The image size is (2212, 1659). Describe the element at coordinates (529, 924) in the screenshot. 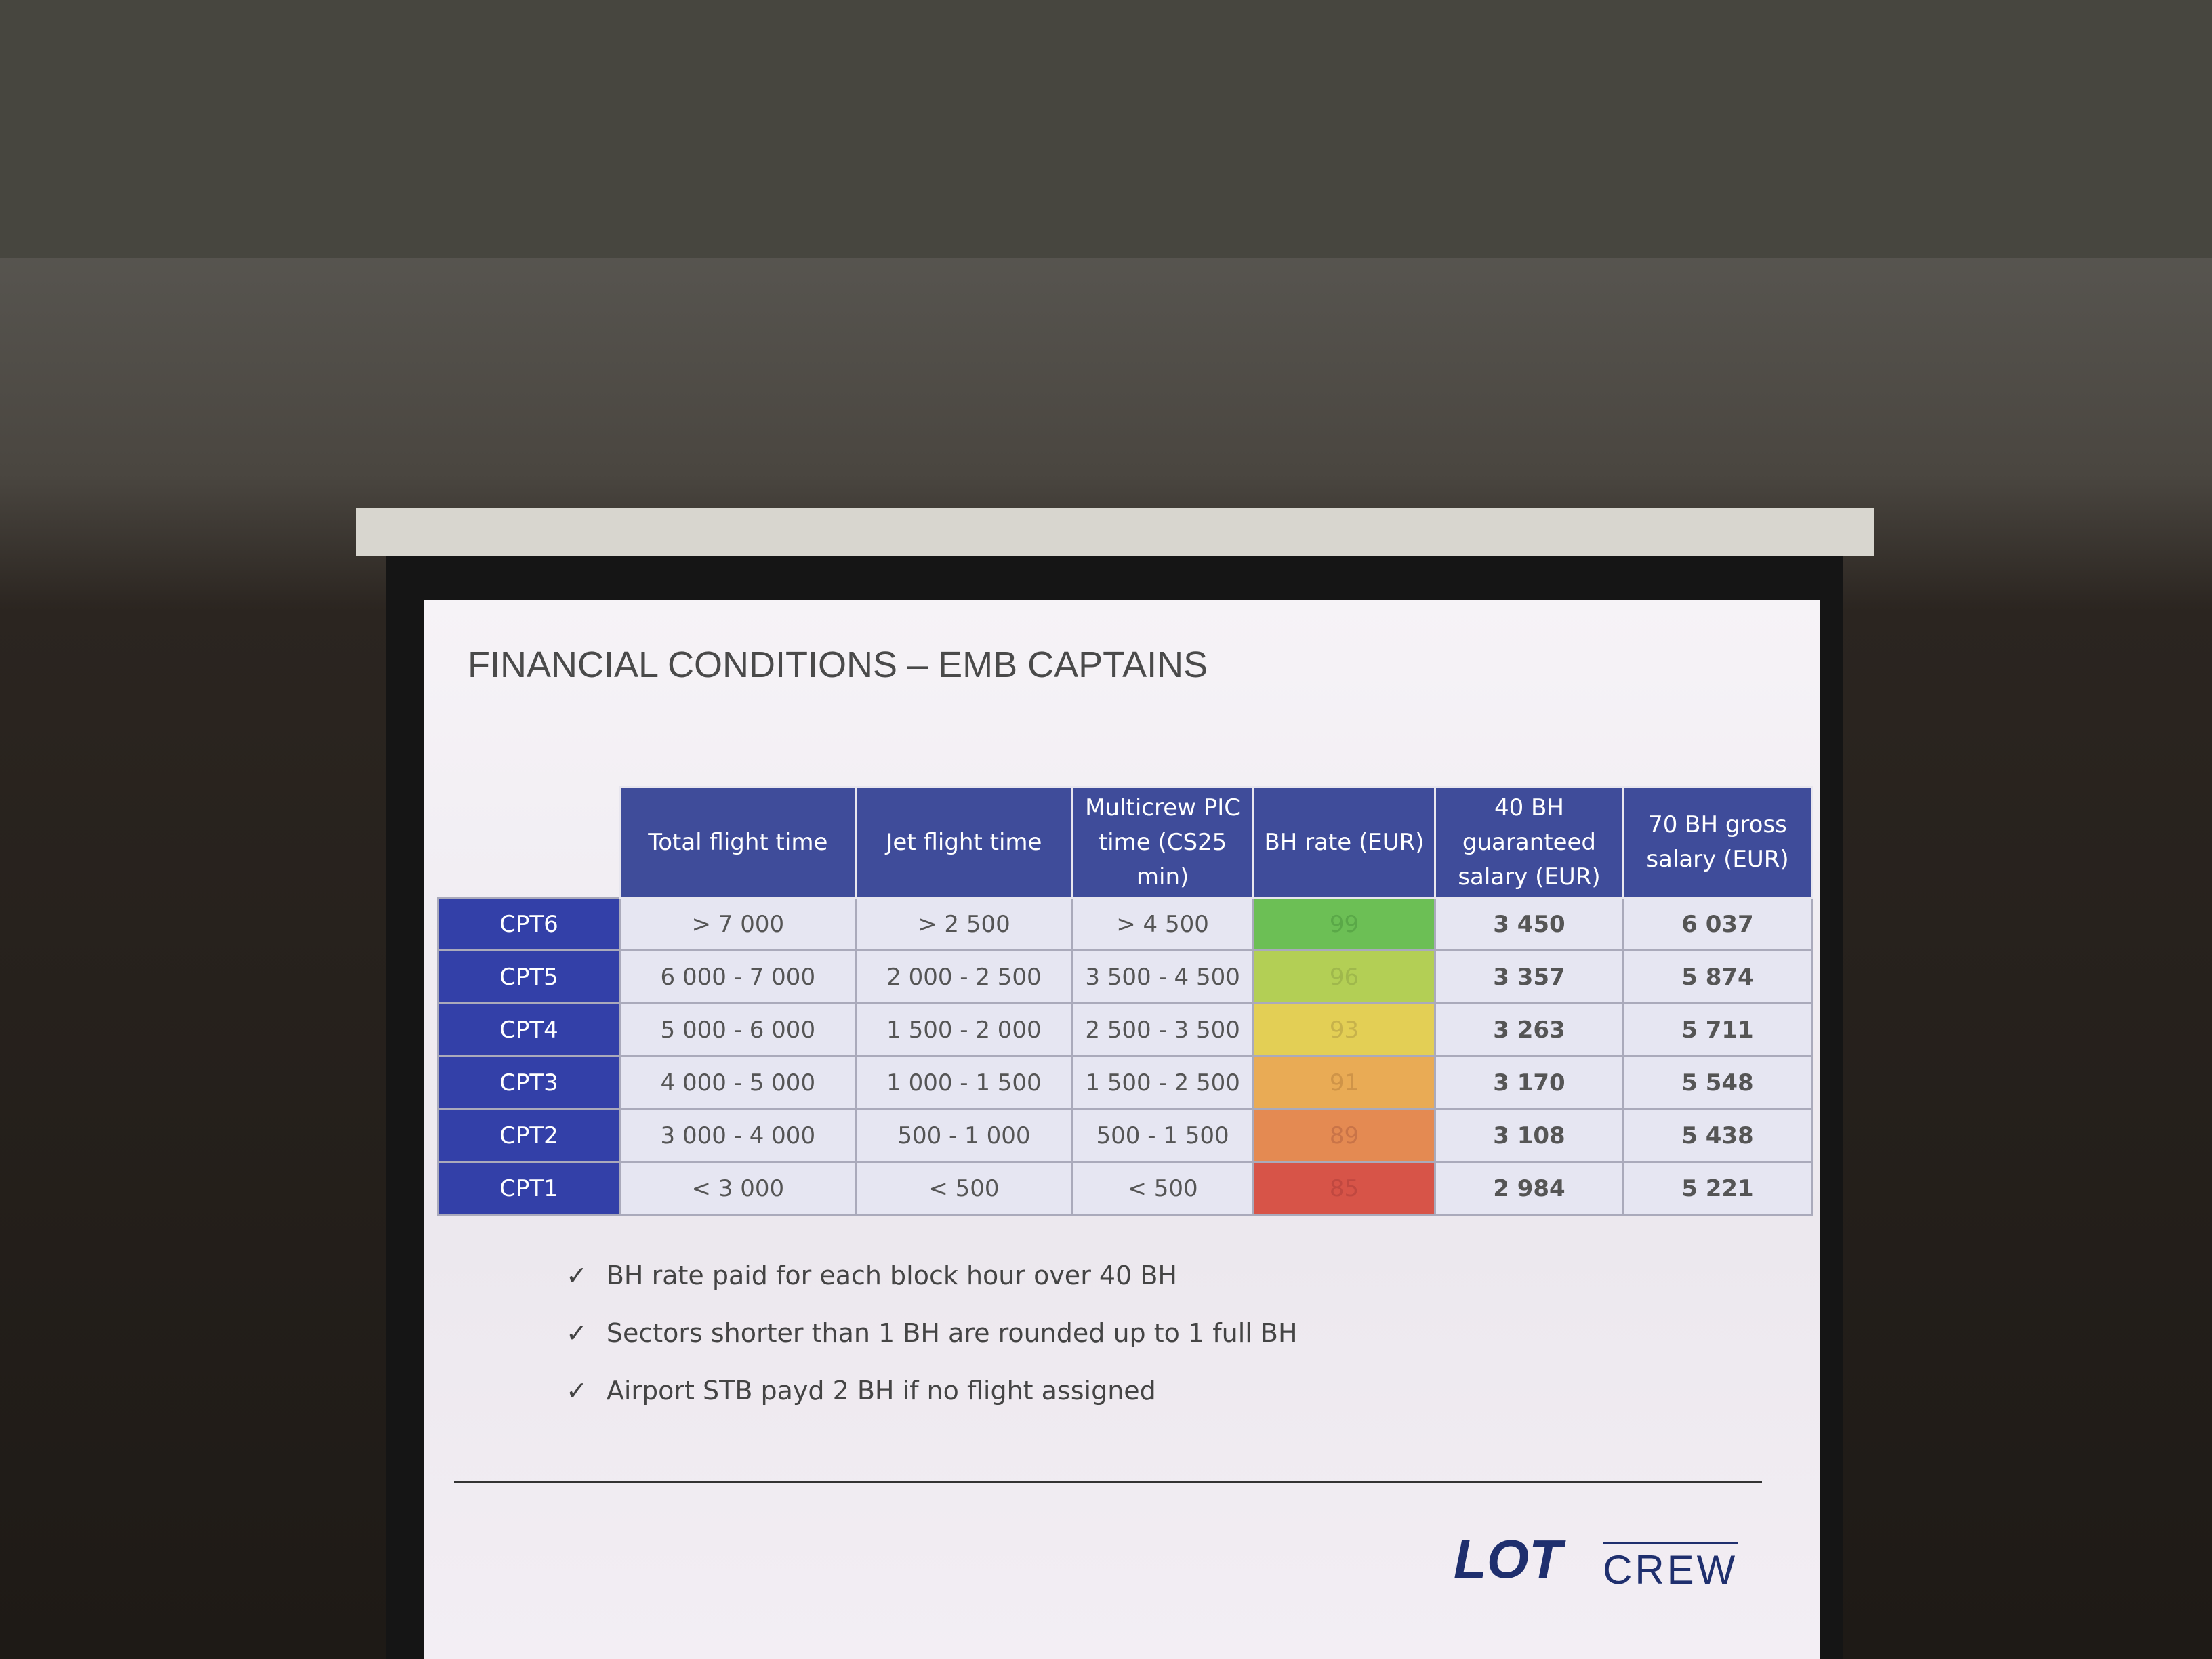

I see `row-label: CPT6` at that location.